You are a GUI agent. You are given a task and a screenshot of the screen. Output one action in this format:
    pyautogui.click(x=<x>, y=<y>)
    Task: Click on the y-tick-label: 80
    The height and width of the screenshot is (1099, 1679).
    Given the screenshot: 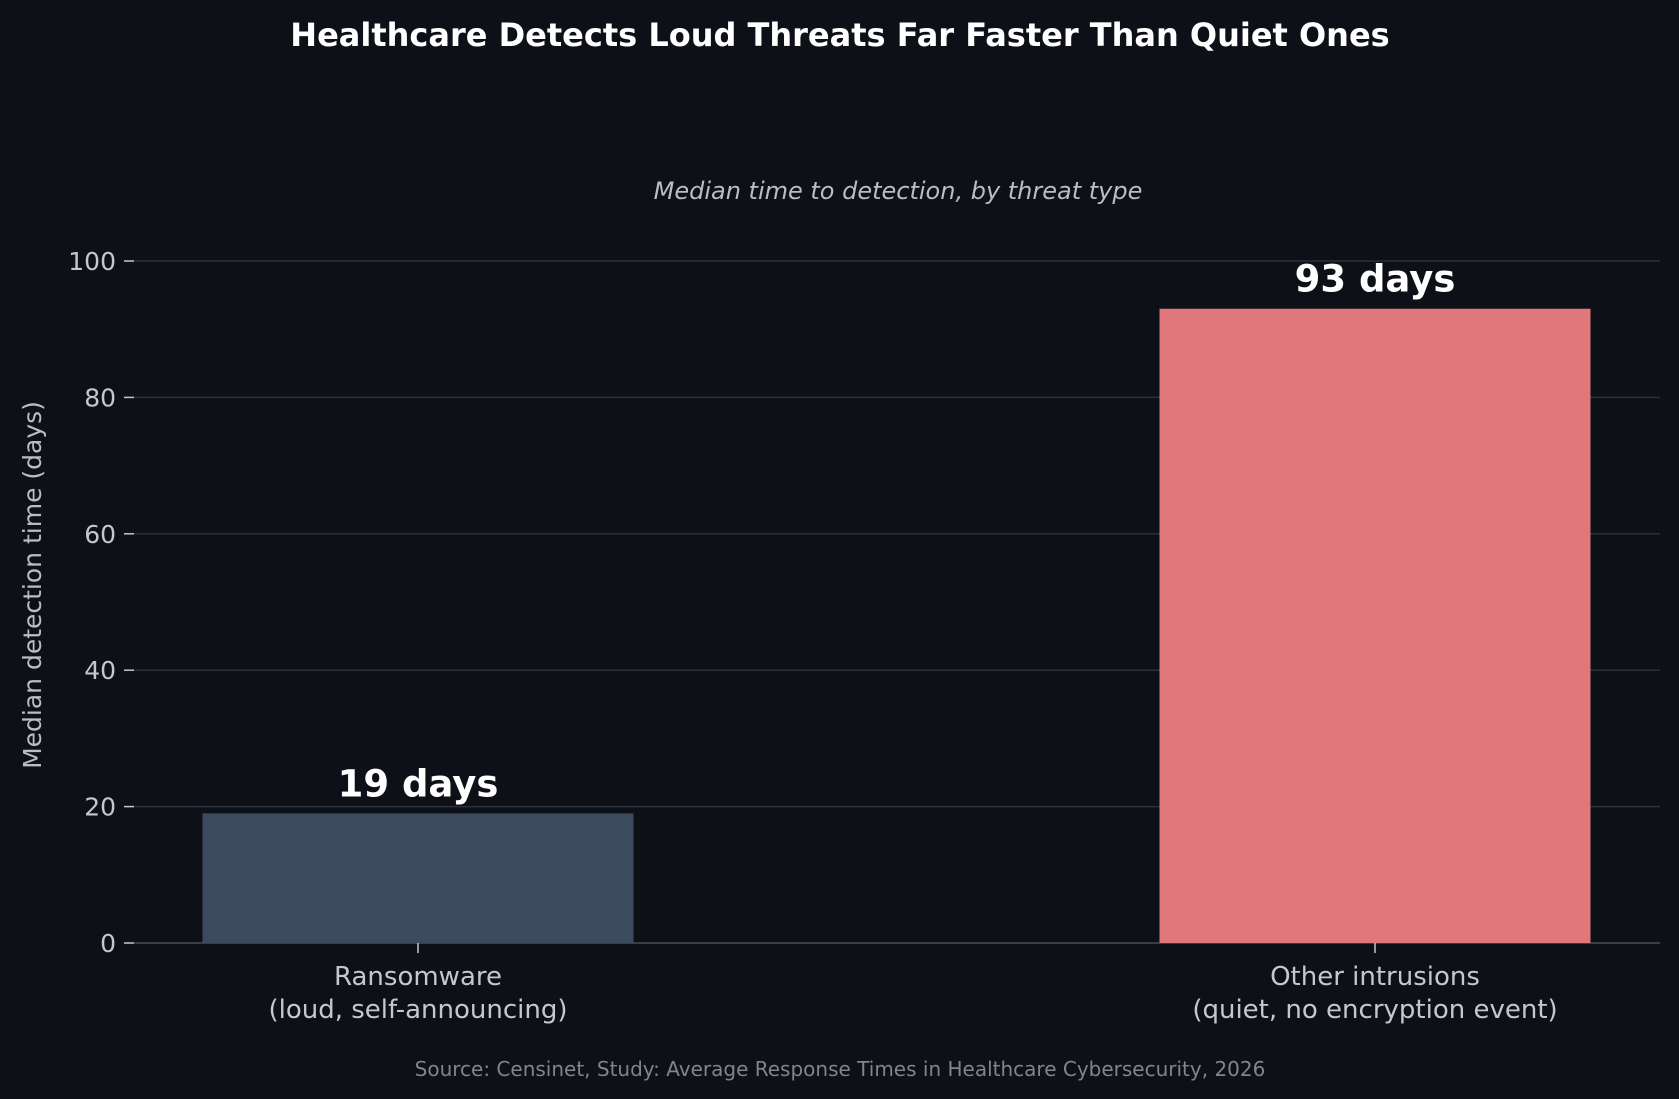 What is the action you would take?
    pyautogui.click(x=100, y=397)
    